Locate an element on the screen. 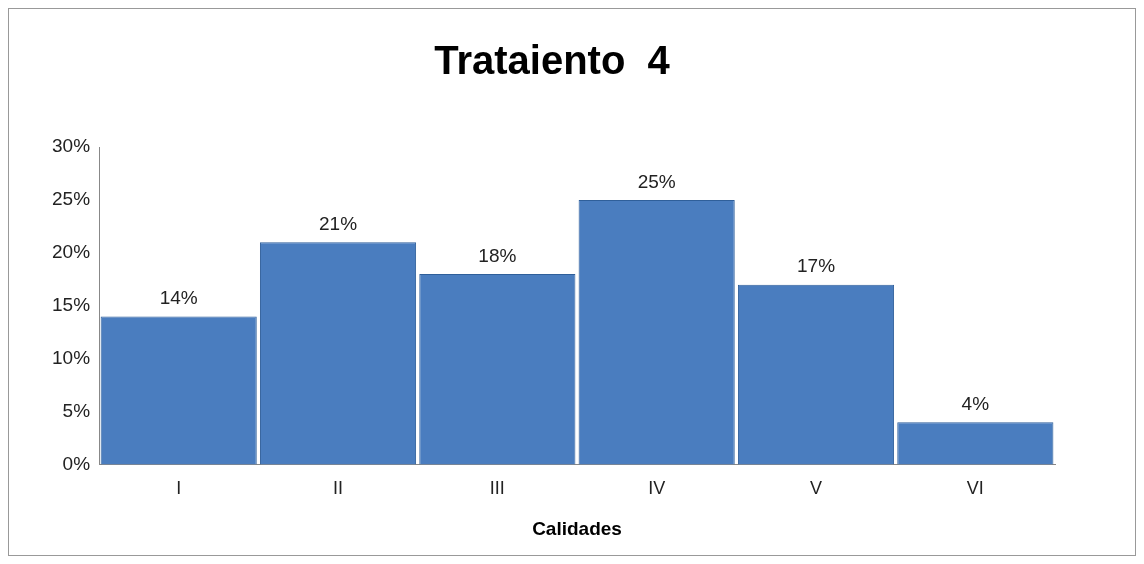  x-tick-label: V is located at coordinates (816, 488).